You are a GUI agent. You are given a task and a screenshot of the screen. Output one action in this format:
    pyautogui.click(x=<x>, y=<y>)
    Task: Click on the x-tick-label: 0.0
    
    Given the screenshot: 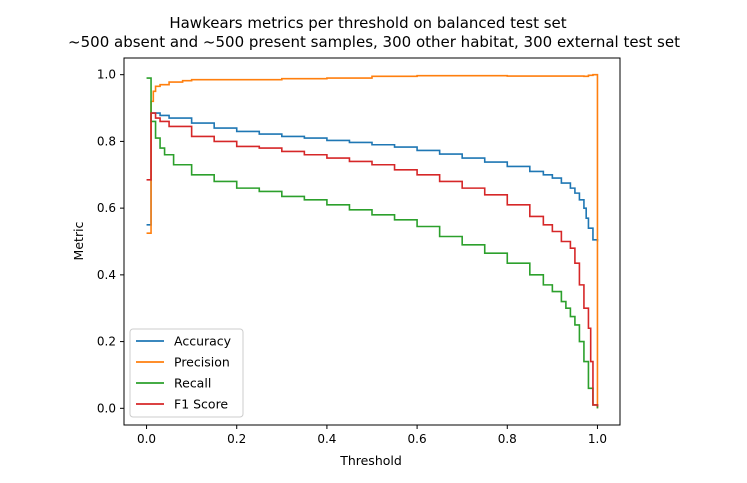 What is the action you would take?
    pyautogui.click(x=146, y=439)
    